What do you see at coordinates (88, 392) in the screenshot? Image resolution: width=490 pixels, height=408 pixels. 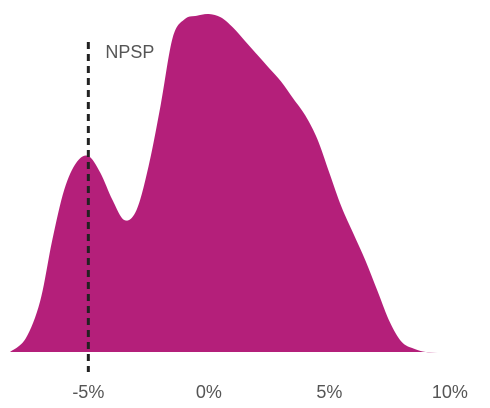 I see `x-tick-label: -5%` at bounding box center [88, 392].